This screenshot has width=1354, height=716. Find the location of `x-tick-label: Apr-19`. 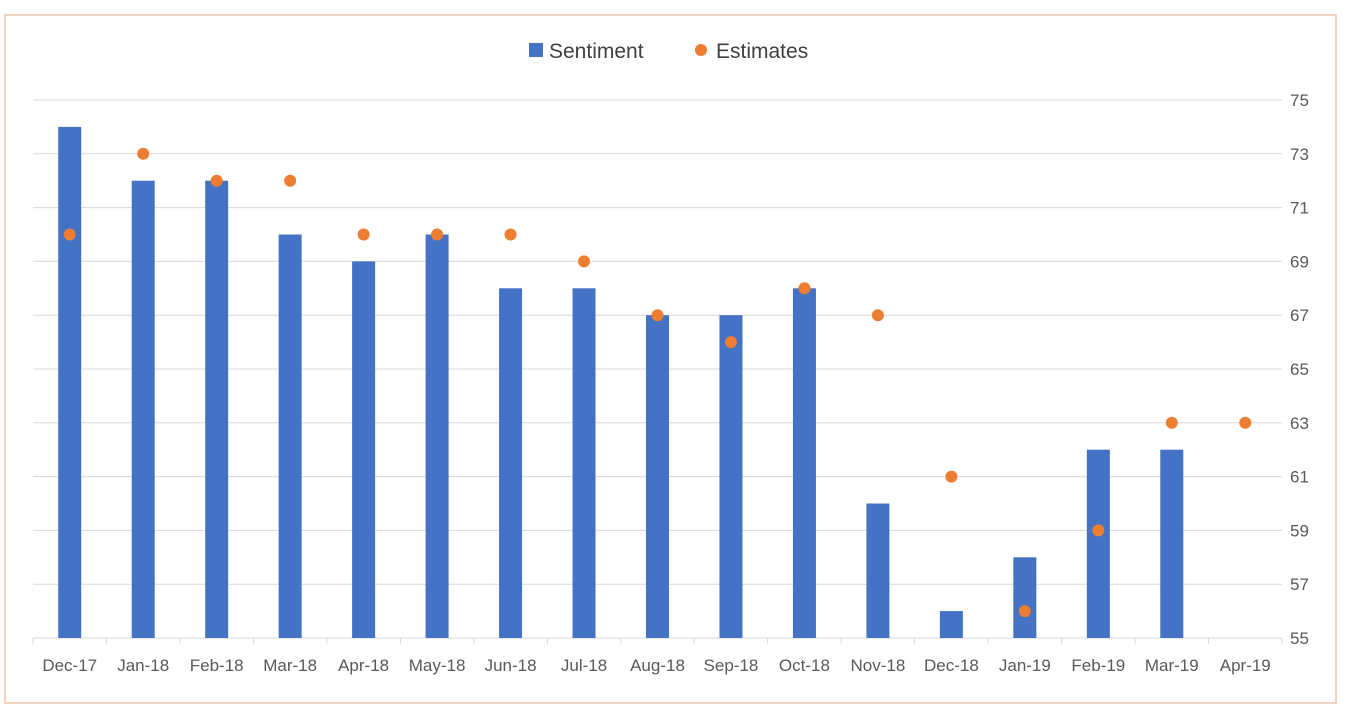

x-tick-label: Apr-19 is located at coordinates (1245, 665).